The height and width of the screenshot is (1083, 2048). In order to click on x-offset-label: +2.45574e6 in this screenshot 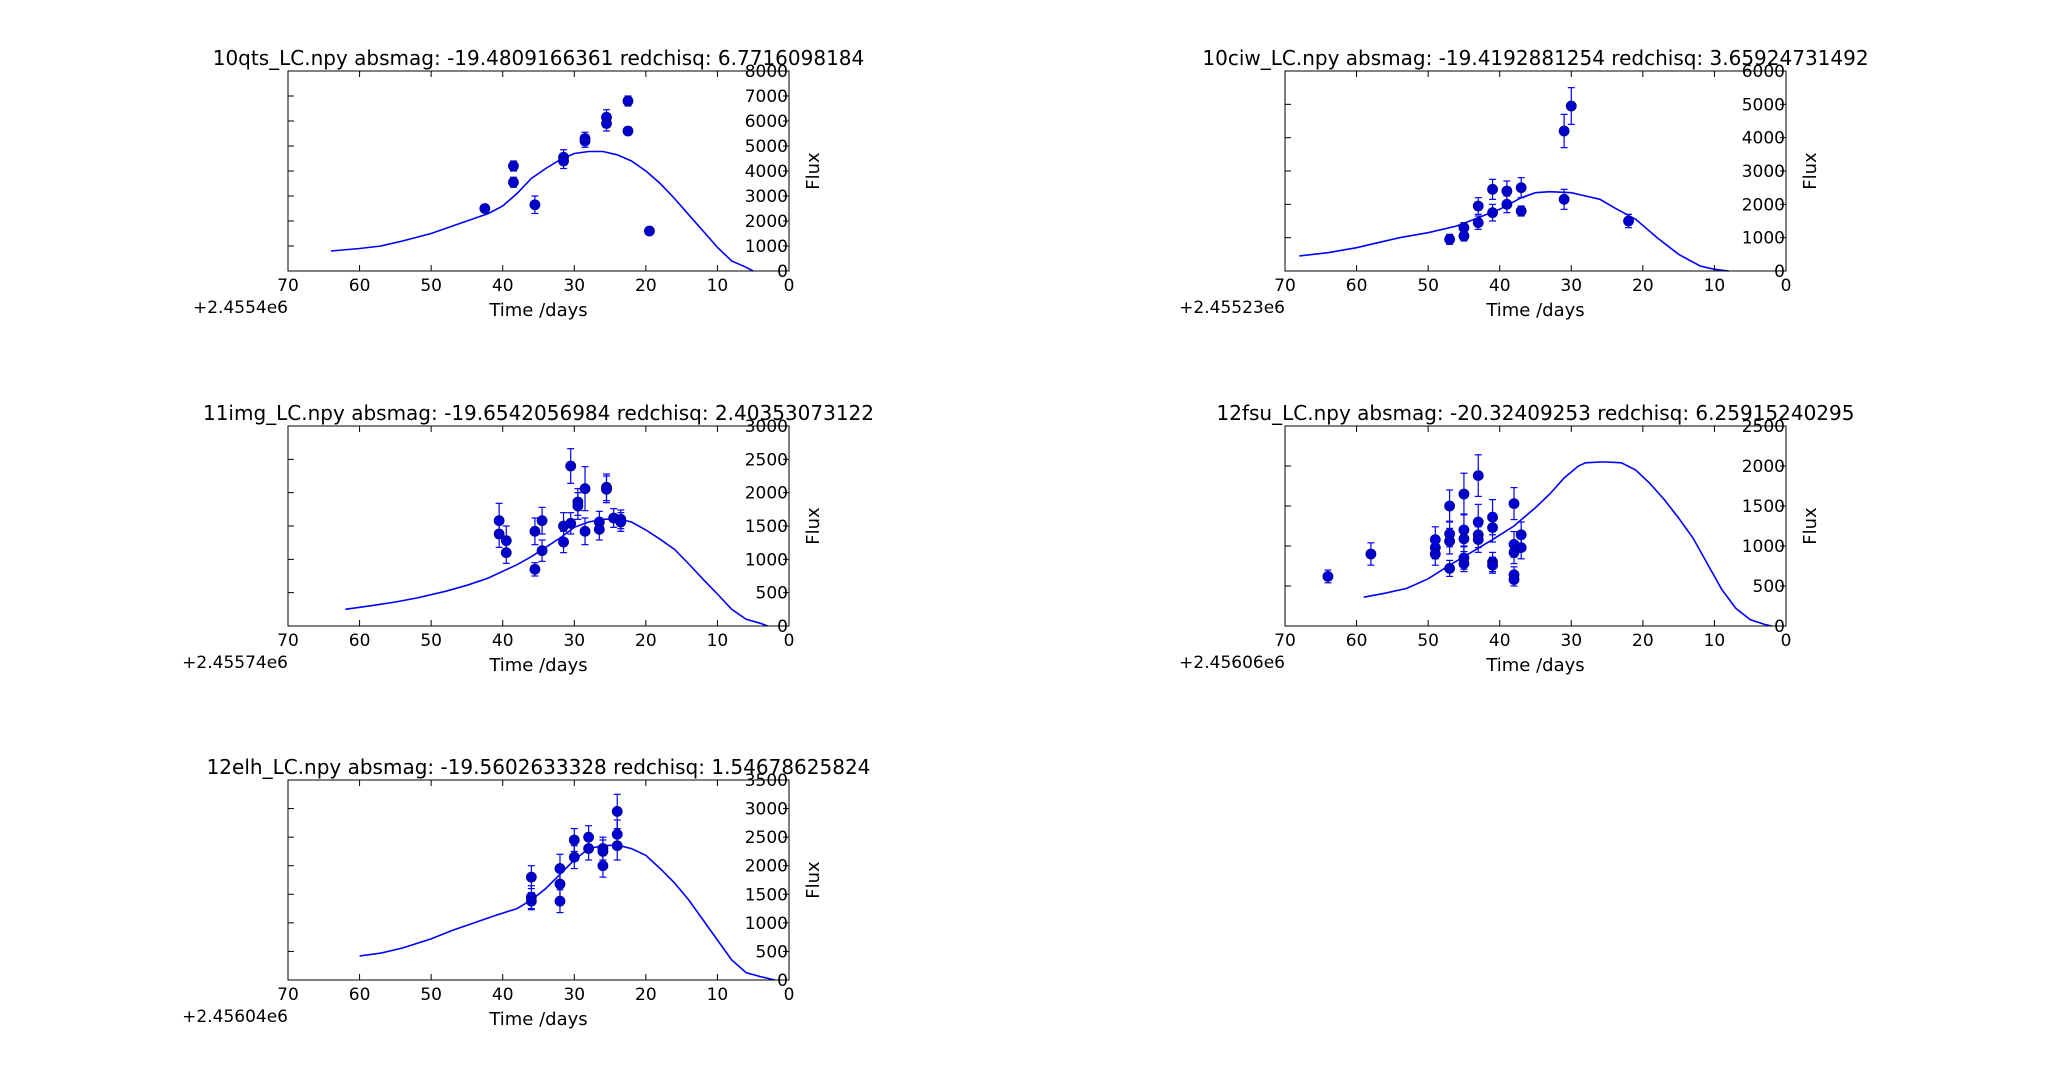, I will do `click(235, 663)`.